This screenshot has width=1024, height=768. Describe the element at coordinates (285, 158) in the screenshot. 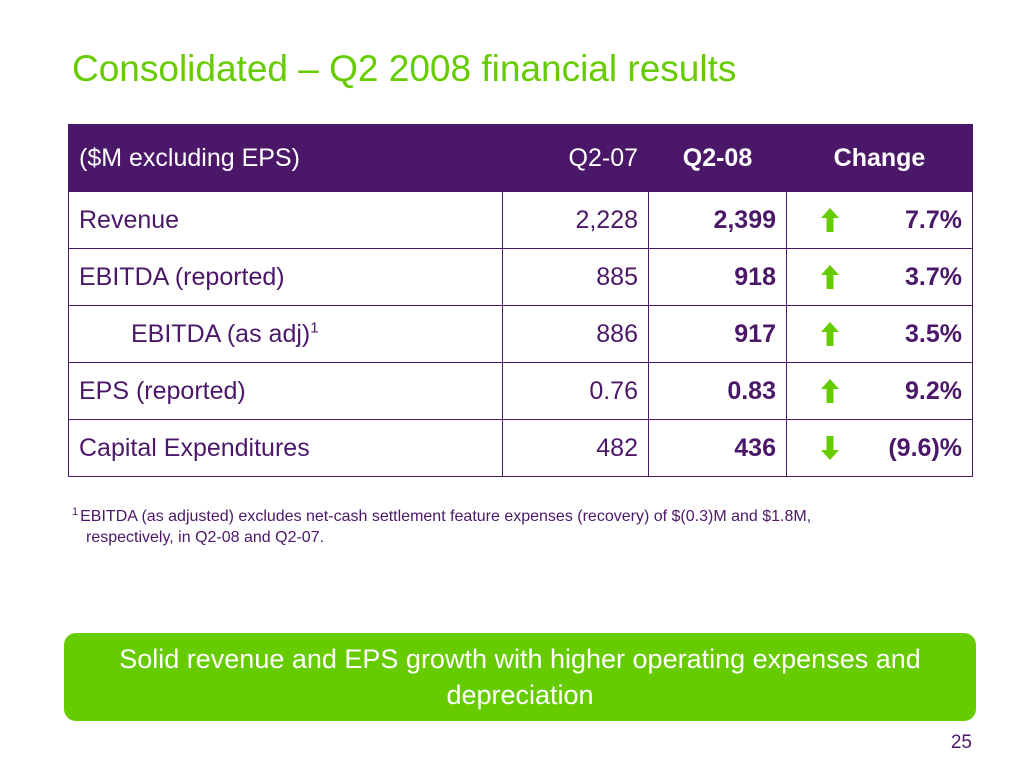

I see `header-label: ($M excluding EPS)` at that location.